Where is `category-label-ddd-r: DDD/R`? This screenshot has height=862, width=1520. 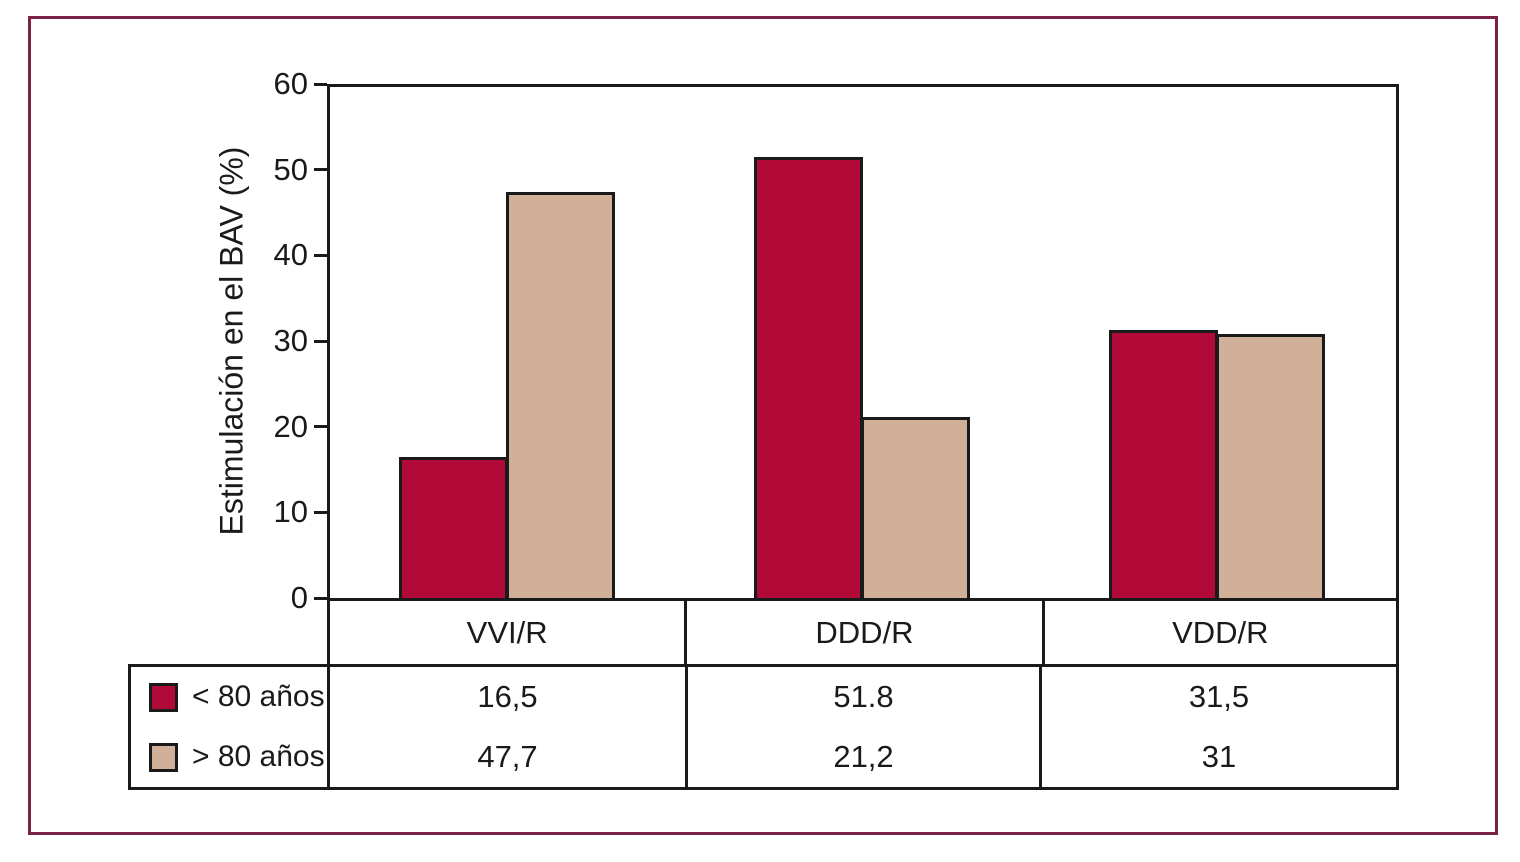
category-label-ddd-r: DDD/R is located at coordinates (862, 632).